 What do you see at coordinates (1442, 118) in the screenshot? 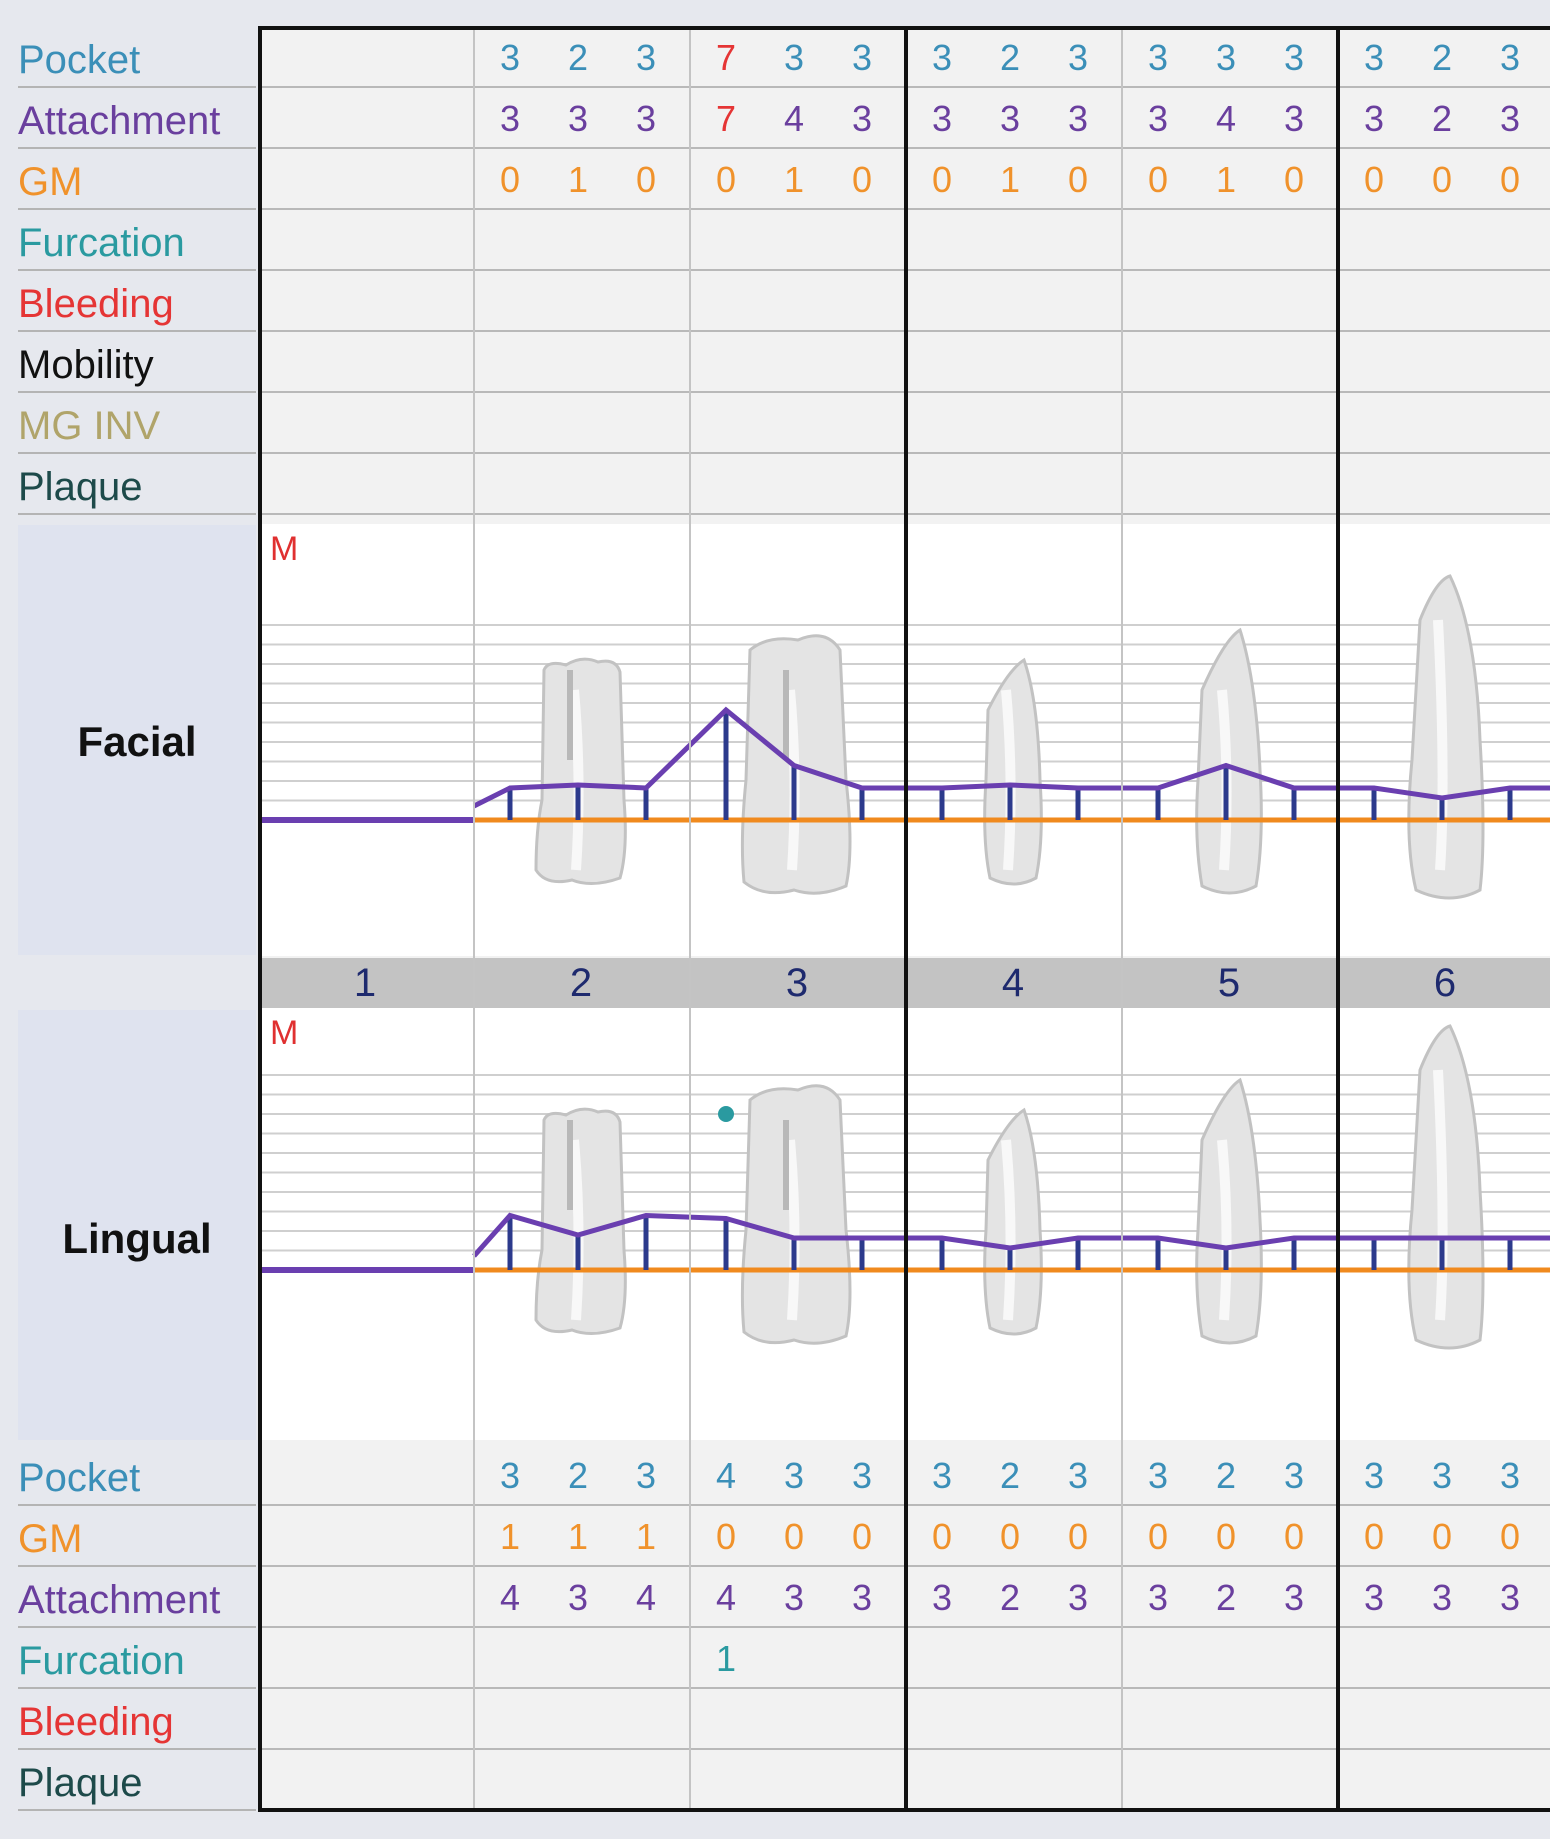
I see `facial-attachment-value: 2` at bounding box center [1442, 118].